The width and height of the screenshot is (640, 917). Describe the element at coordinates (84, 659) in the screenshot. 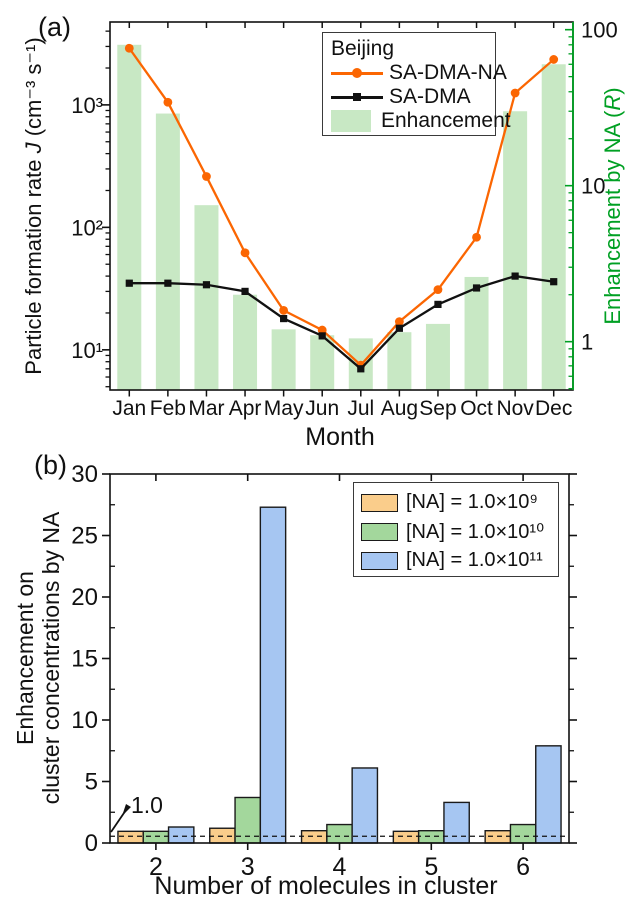

I see `y-tick-label: 15` at that location.